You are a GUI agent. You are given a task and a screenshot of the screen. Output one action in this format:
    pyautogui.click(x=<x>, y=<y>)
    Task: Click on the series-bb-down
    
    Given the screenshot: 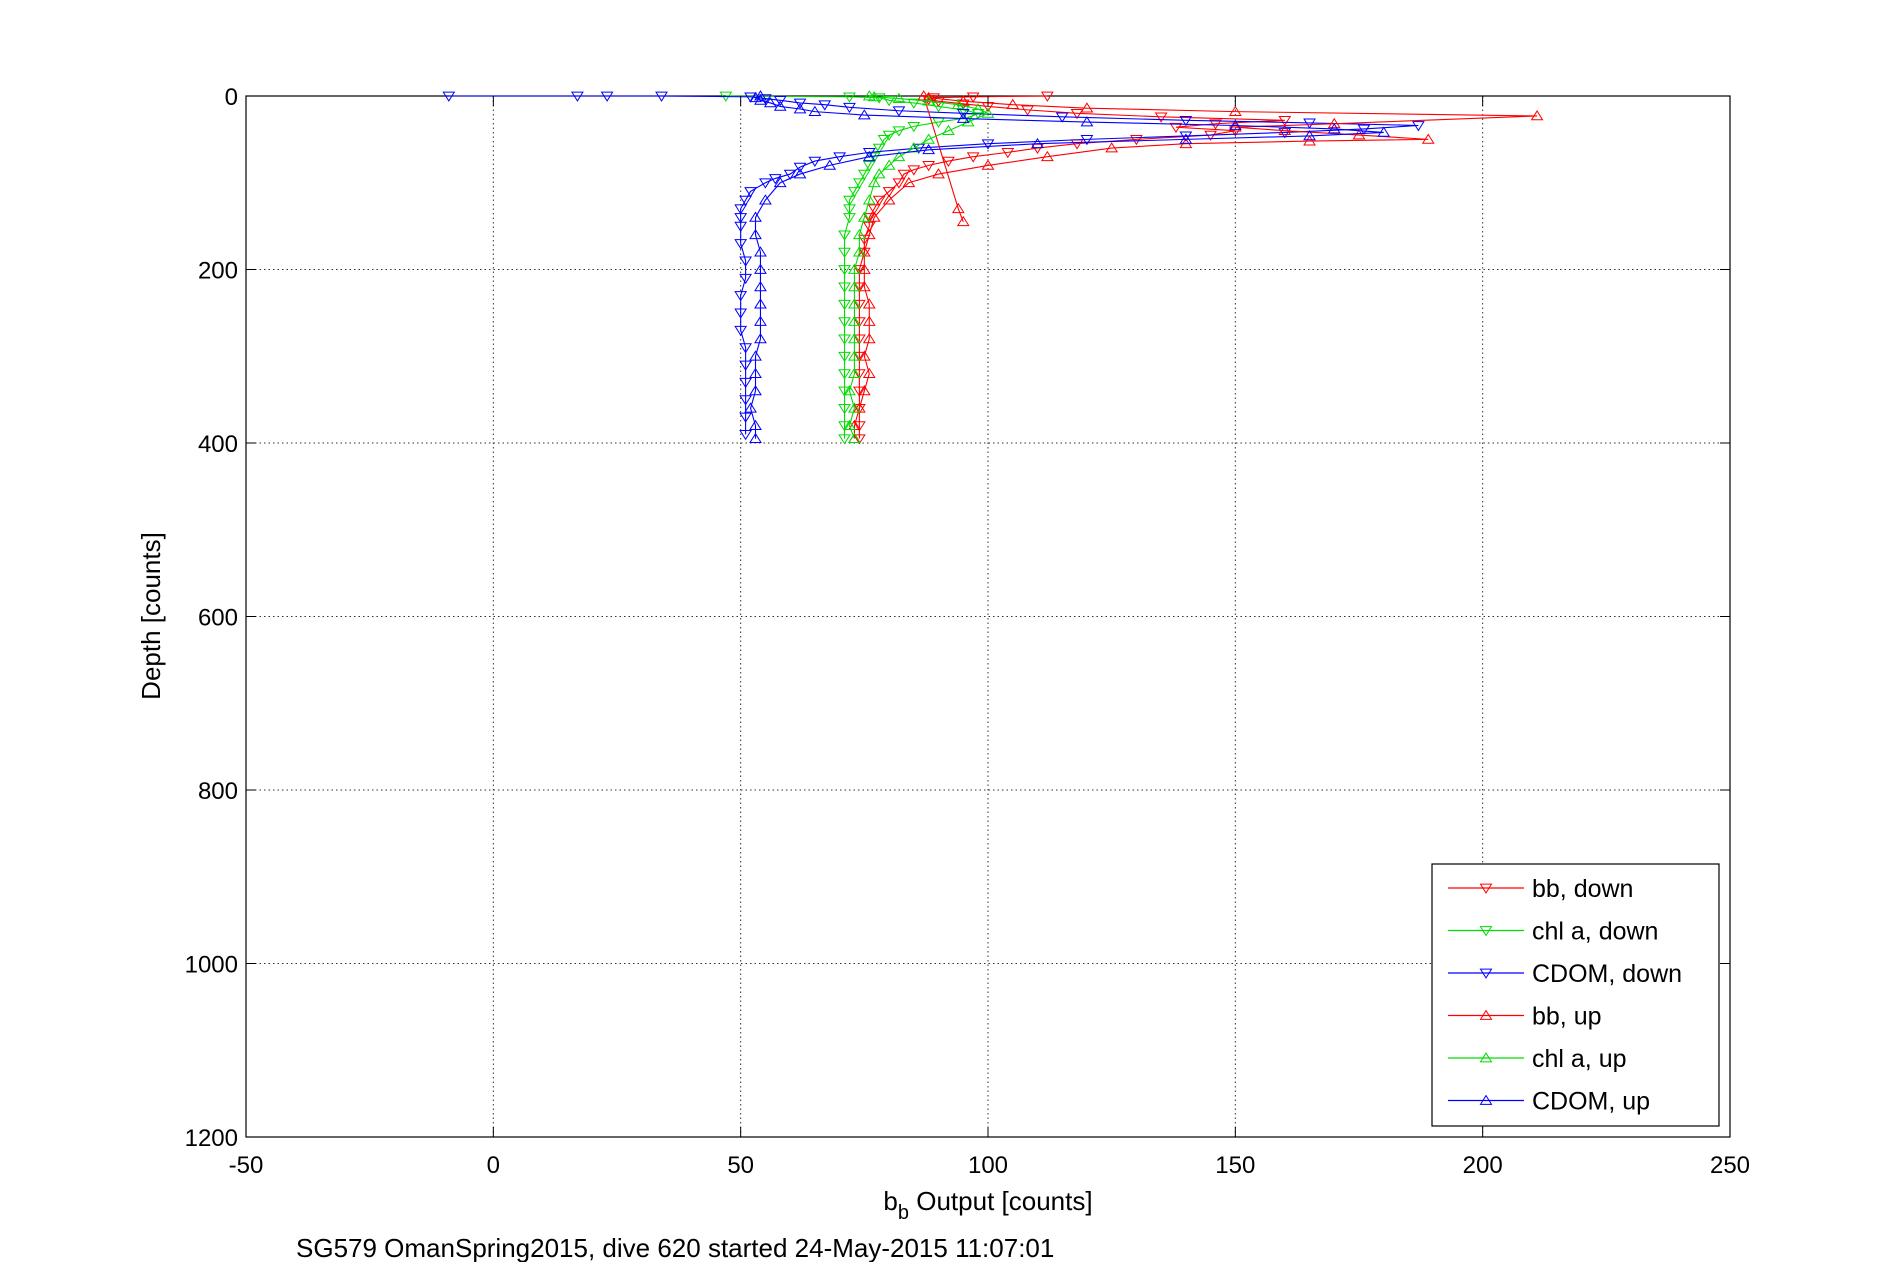 What is the action you would take?
    pyautogui.click(x=1072, y=268)
    